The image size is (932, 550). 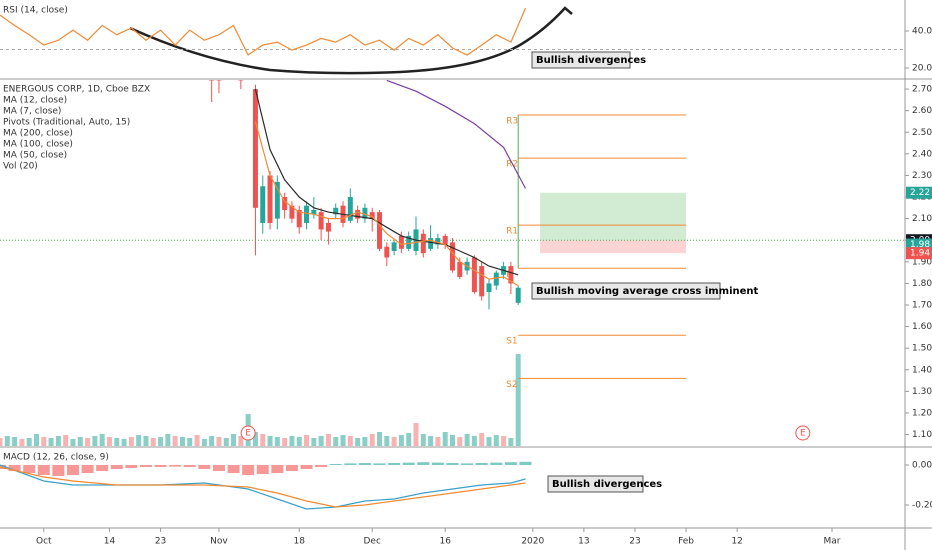 I want to click on x-tick-label: 12, so click(x=736, y=542).